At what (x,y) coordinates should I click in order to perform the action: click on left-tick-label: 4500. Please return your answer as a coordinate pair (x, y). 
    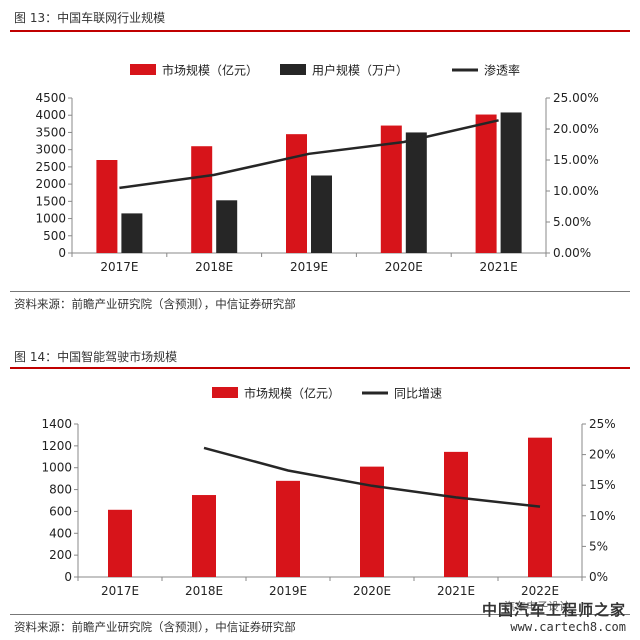
    Looking at the image, I should click on (50, 98).